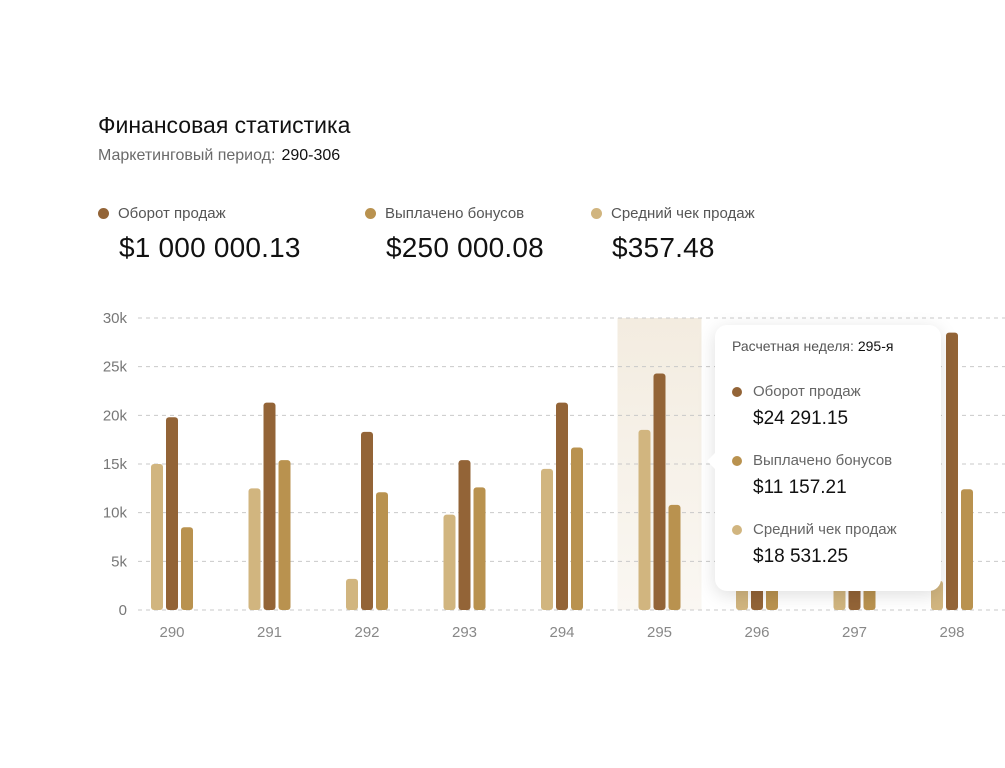 Image resolution: width=1005 pixels, height=768 pixels. I want to click on tooltip-dot-turnover, so click(737, 391).